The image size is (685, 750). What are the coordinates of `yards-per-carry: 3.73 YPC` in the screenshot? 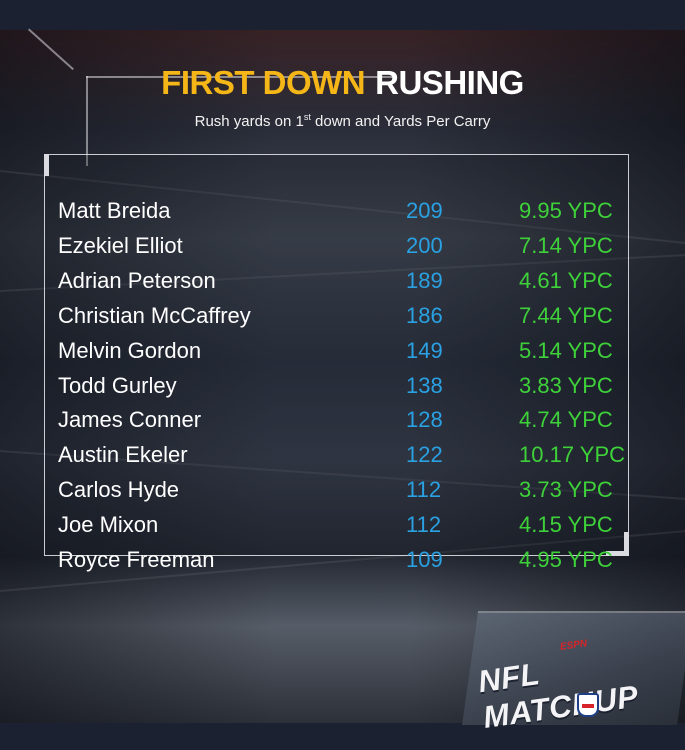 It's located at (566, 490).